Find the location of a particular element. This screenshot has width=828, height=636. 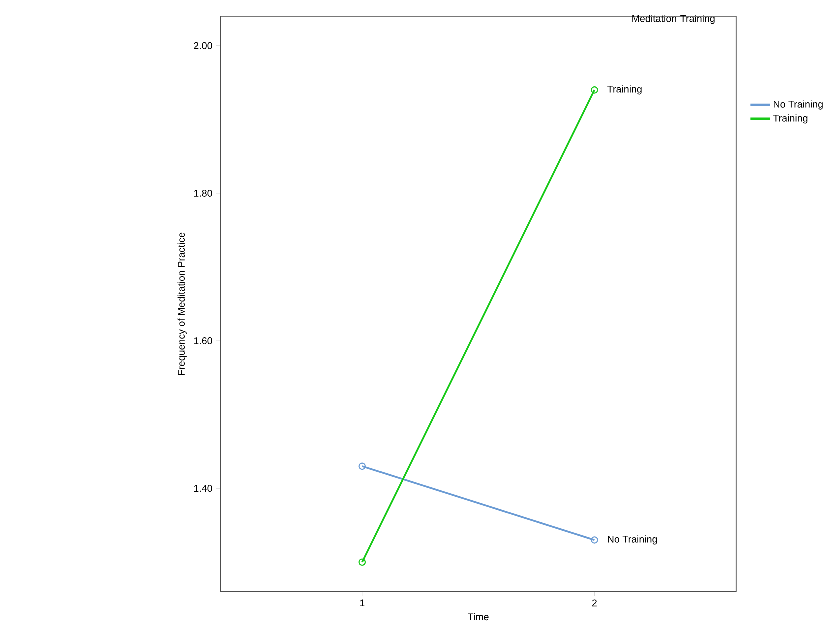

y-tick-label: 1.40 is located at coordinates (203, 488).